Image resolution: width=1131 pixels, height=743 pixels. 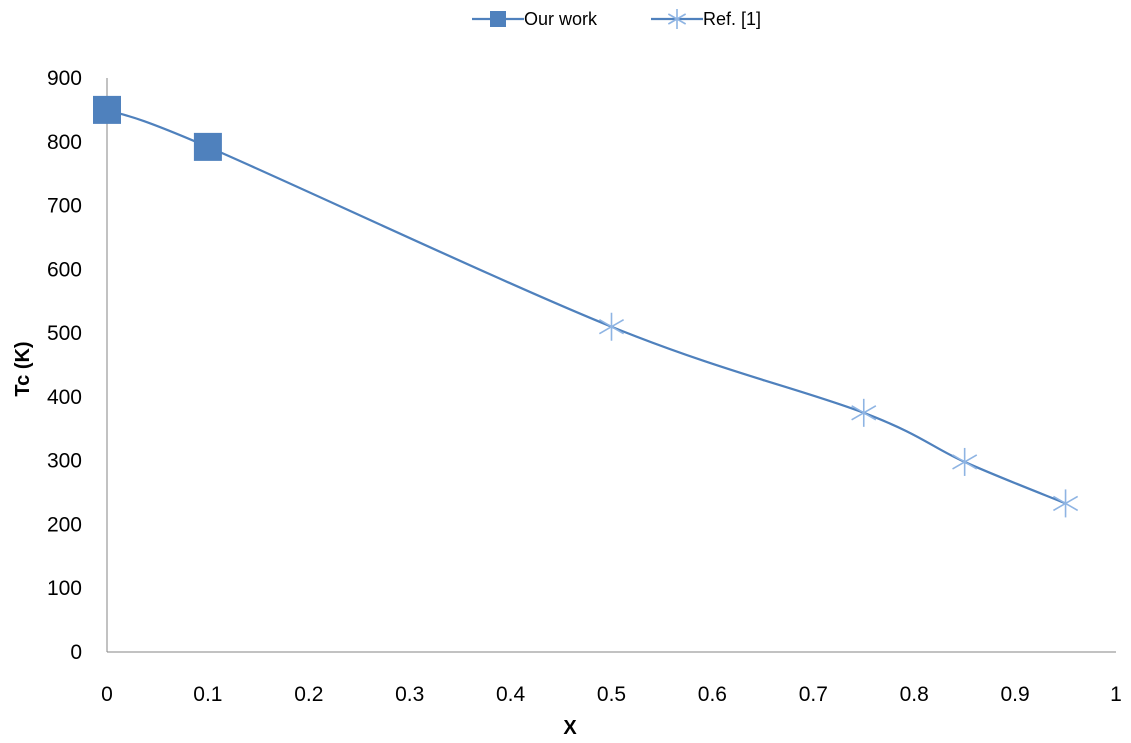 I want to click on x-tick-label: 0.5, so click(x=611, y=694).